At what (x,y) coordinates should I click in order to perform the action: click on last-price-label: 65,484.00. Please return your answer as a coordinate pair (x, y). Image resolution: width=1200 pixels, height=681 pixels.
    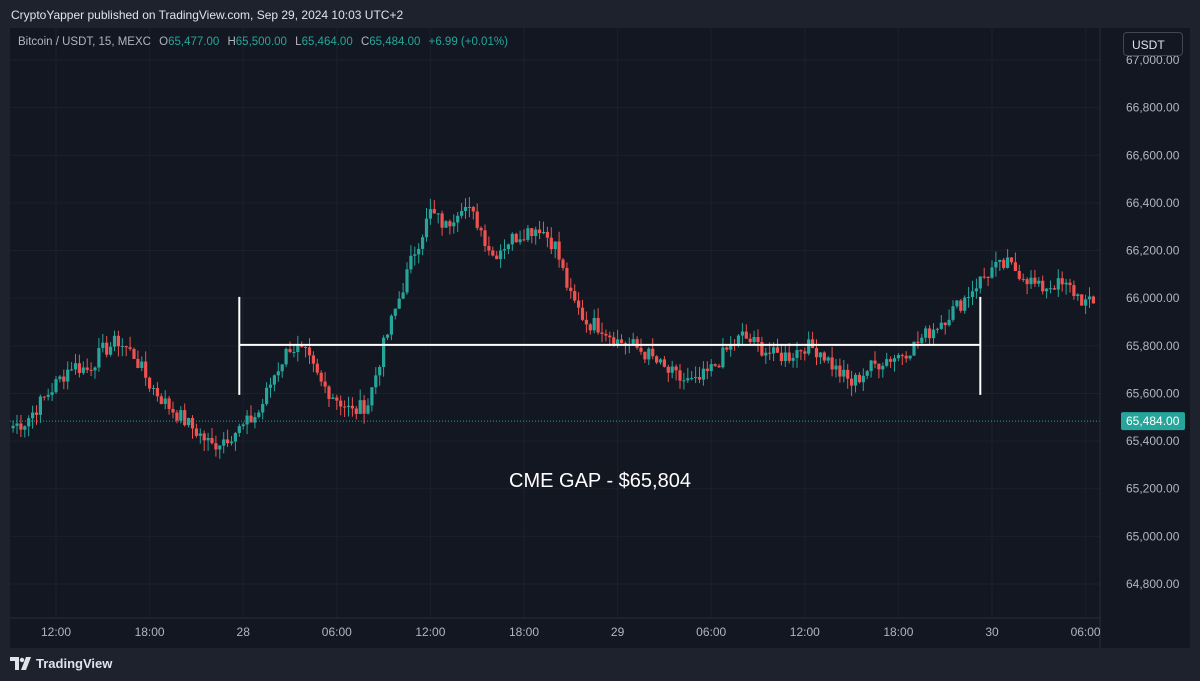
    Looking at the image, I should click on (1153, 421).